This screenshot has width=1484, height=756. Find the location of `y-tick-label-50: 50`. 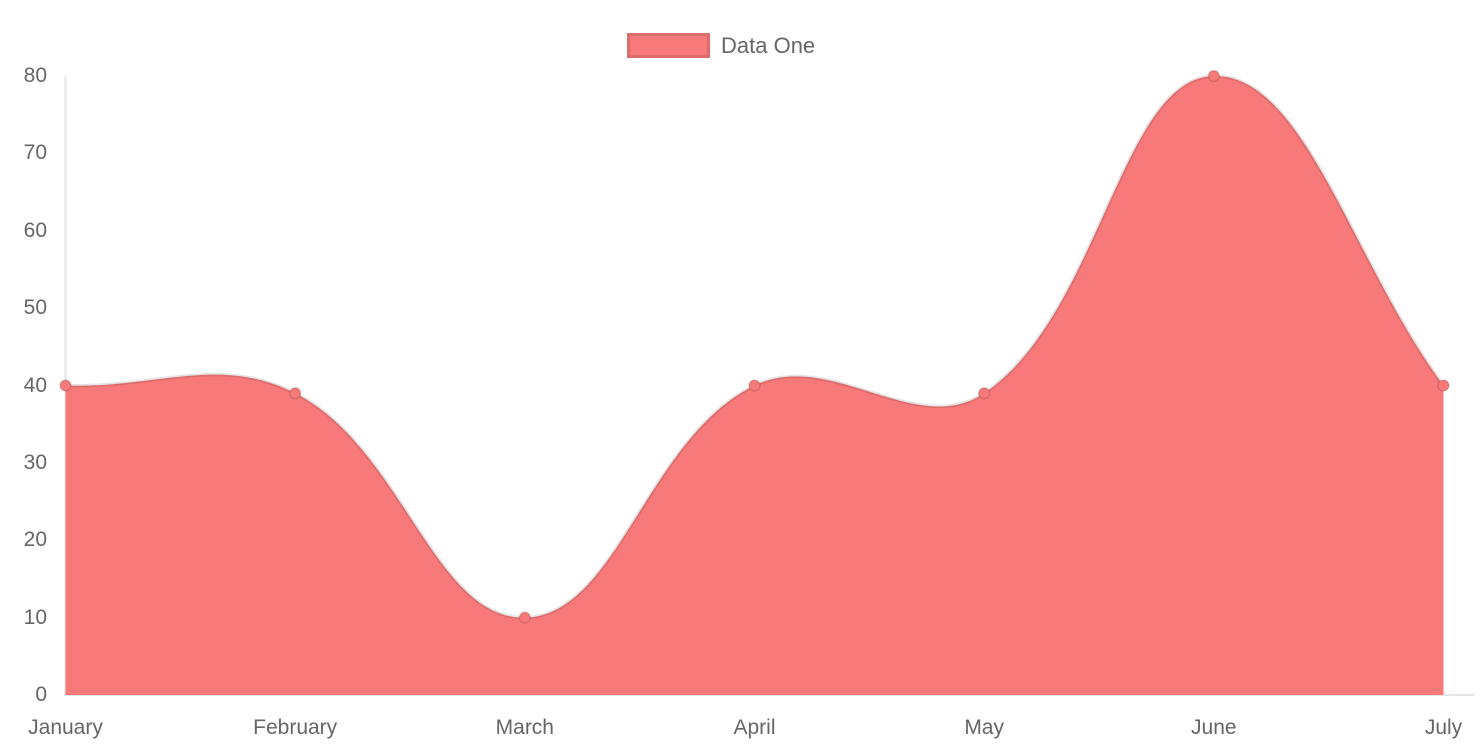

y-tick-label-50: 50 is located at coordinates (35, 308).